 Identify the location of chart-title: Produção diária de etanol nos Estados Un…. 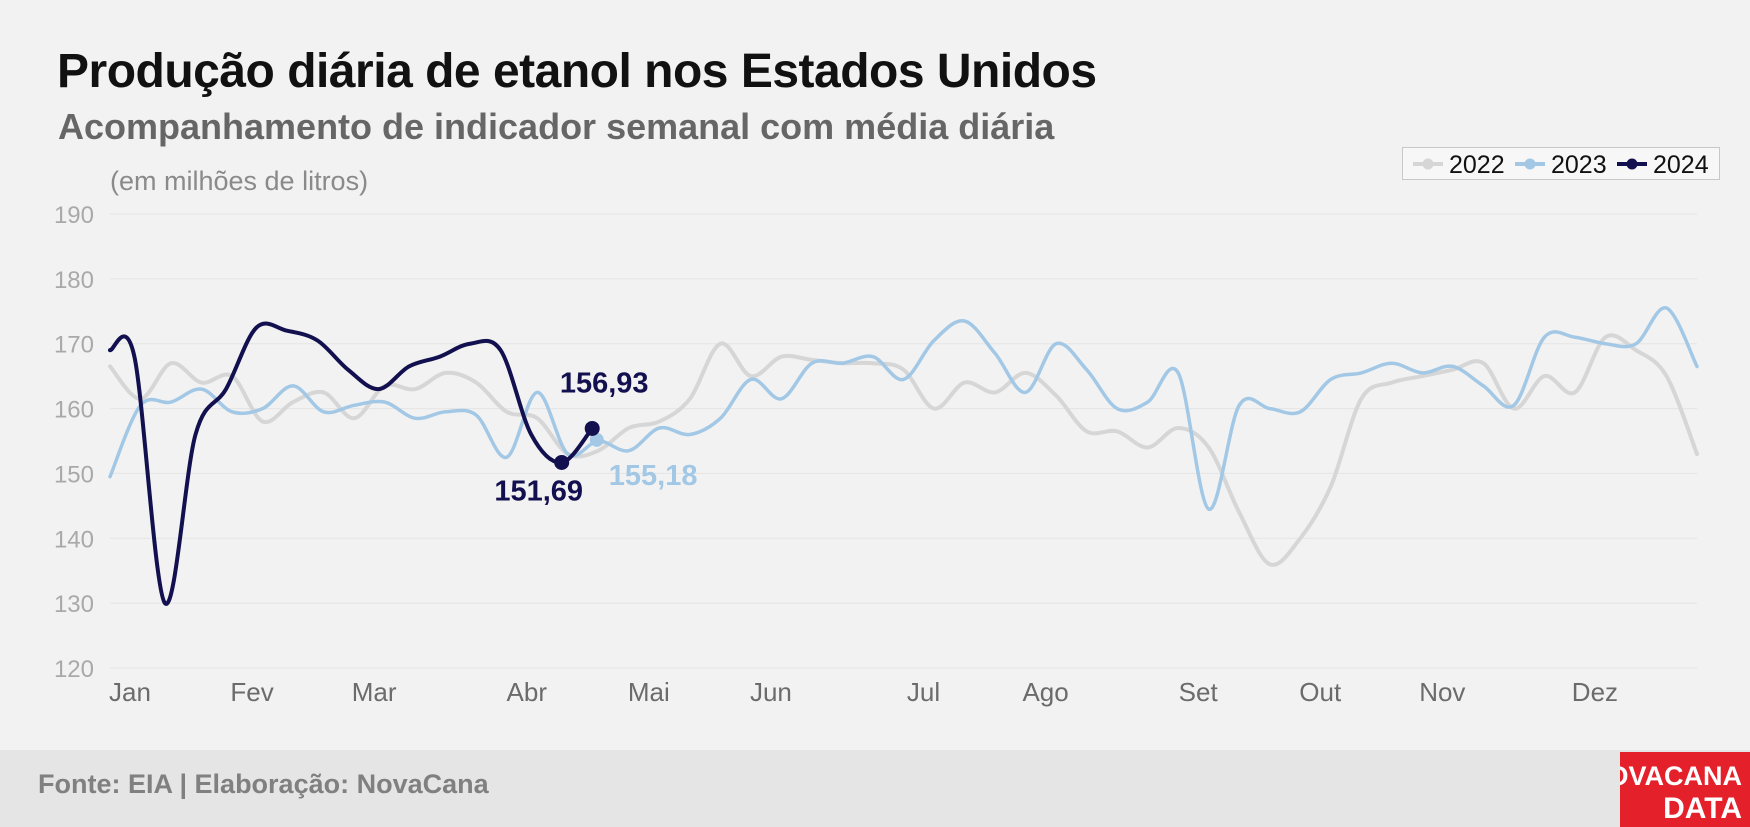
(577, 71).